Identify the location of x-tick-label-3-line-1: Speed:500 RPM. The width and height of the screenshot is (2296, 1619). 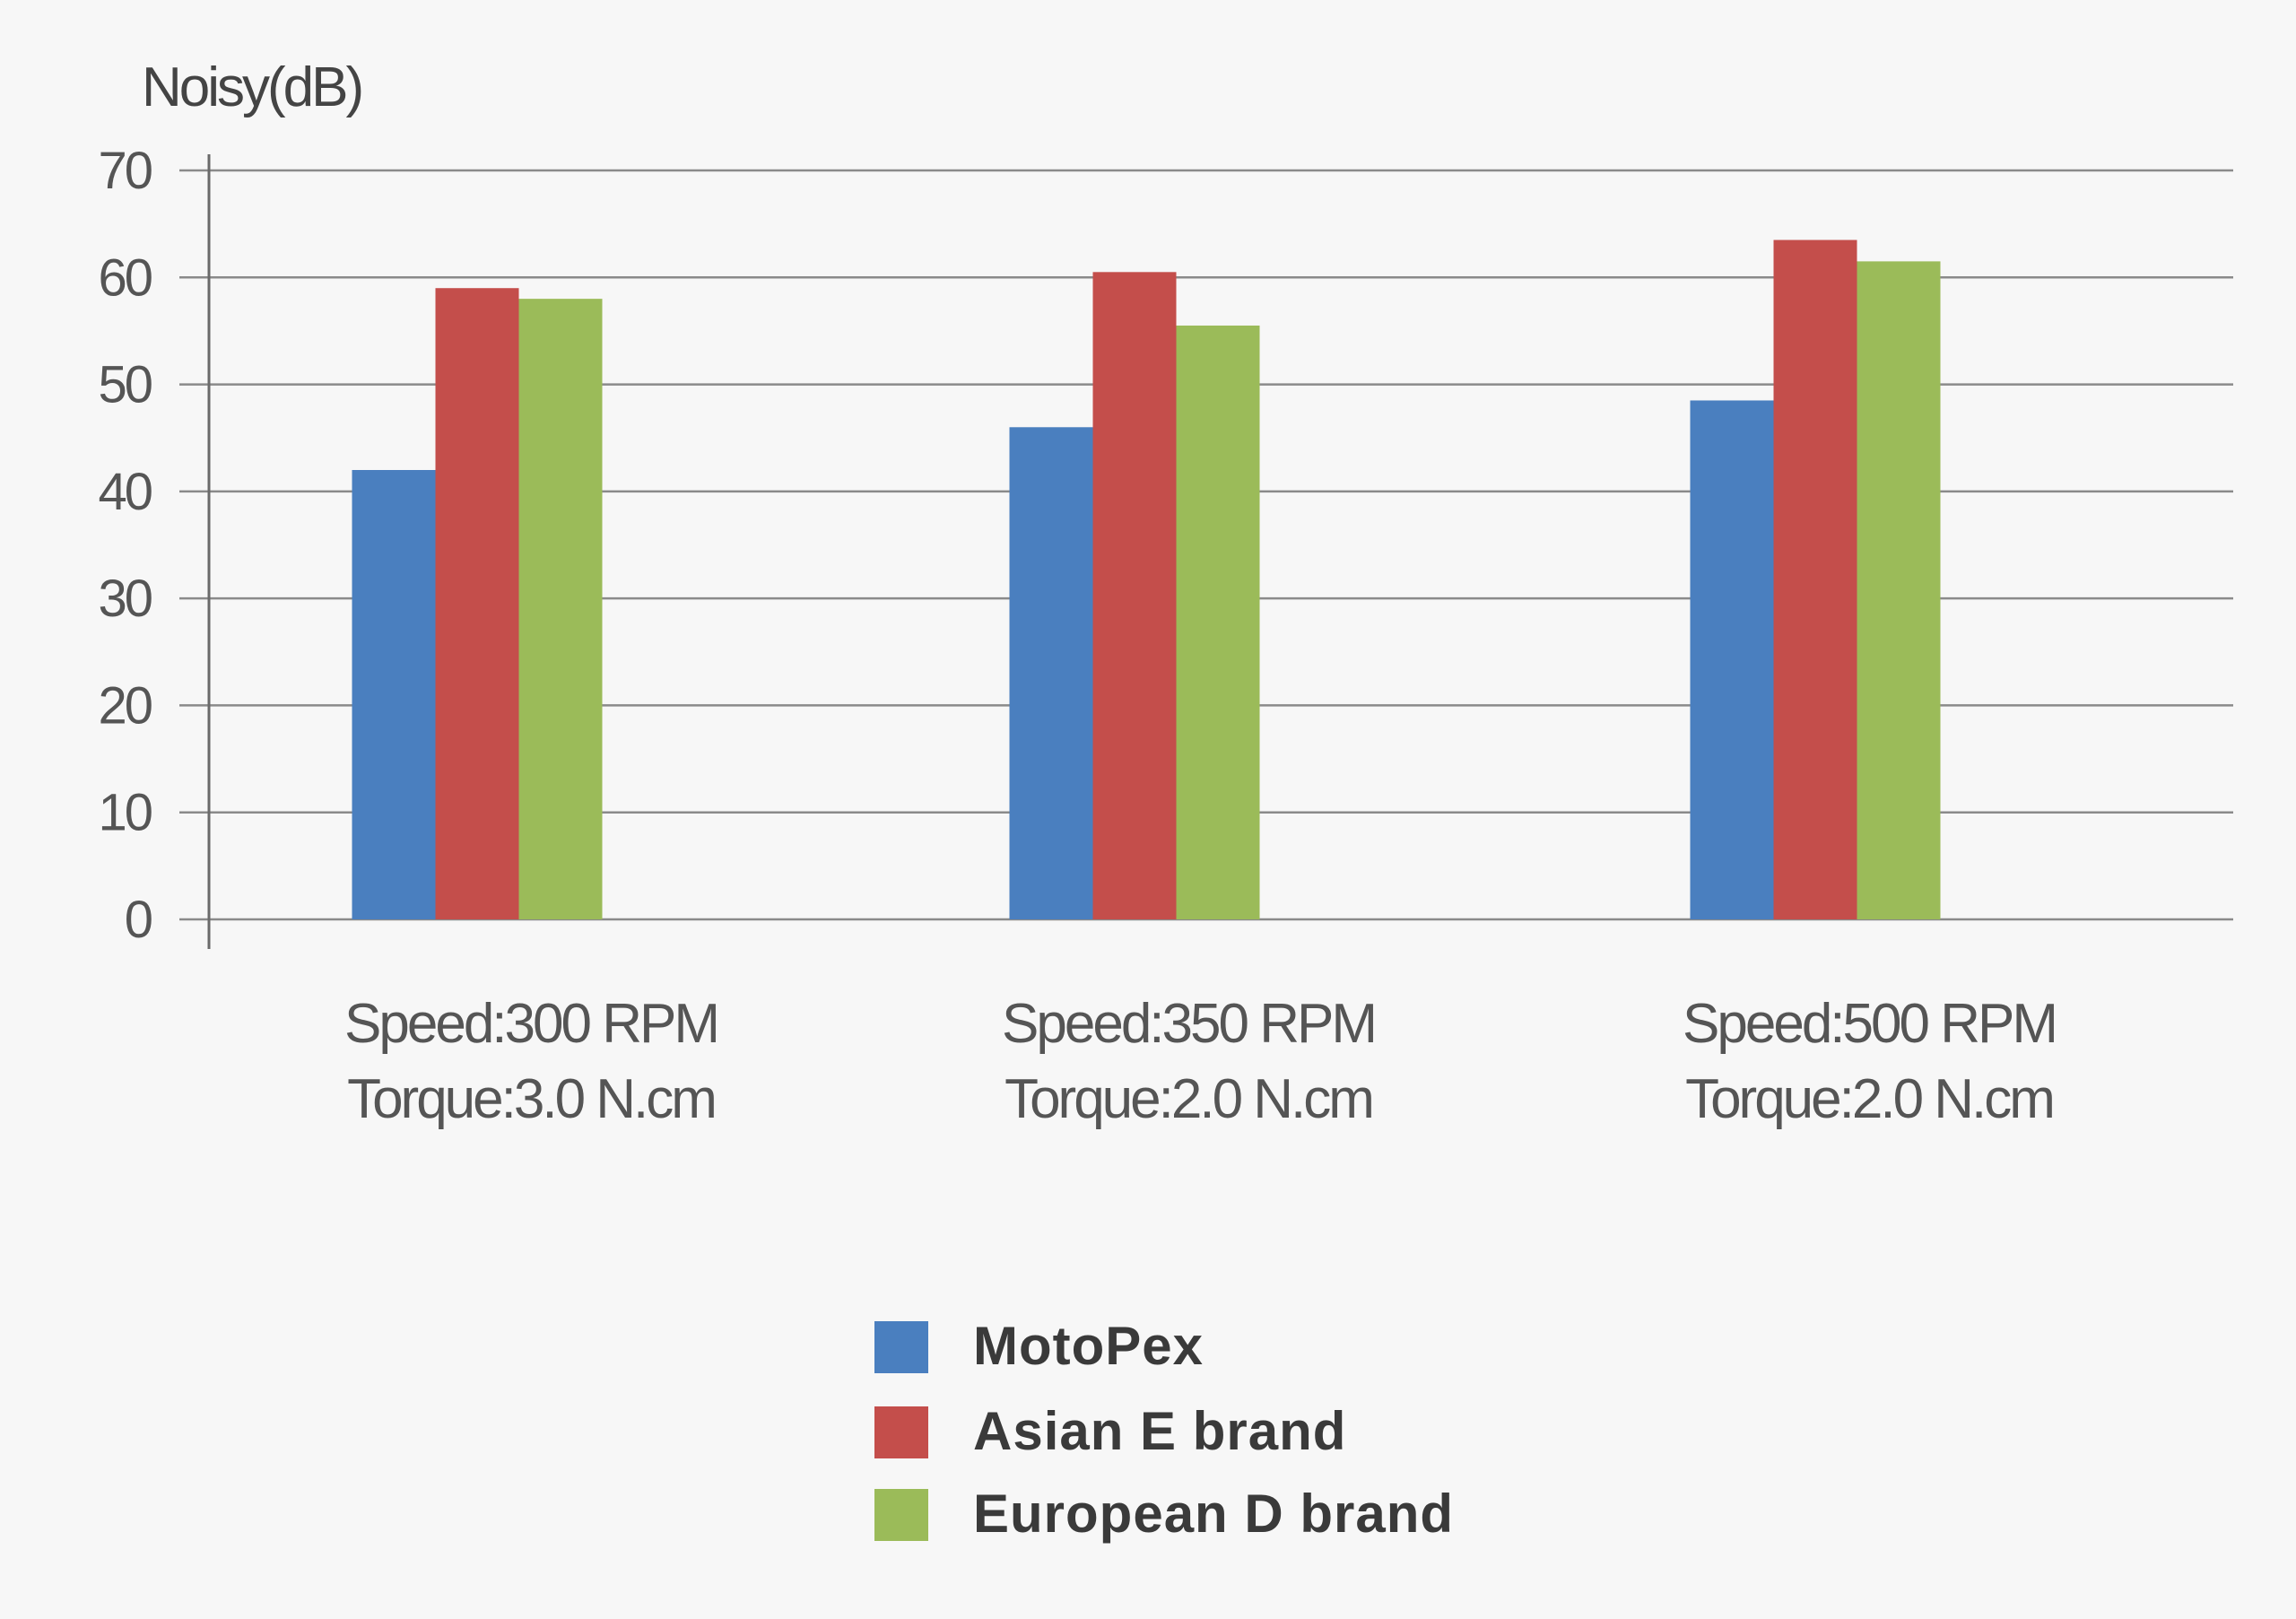
(1869, 1024).